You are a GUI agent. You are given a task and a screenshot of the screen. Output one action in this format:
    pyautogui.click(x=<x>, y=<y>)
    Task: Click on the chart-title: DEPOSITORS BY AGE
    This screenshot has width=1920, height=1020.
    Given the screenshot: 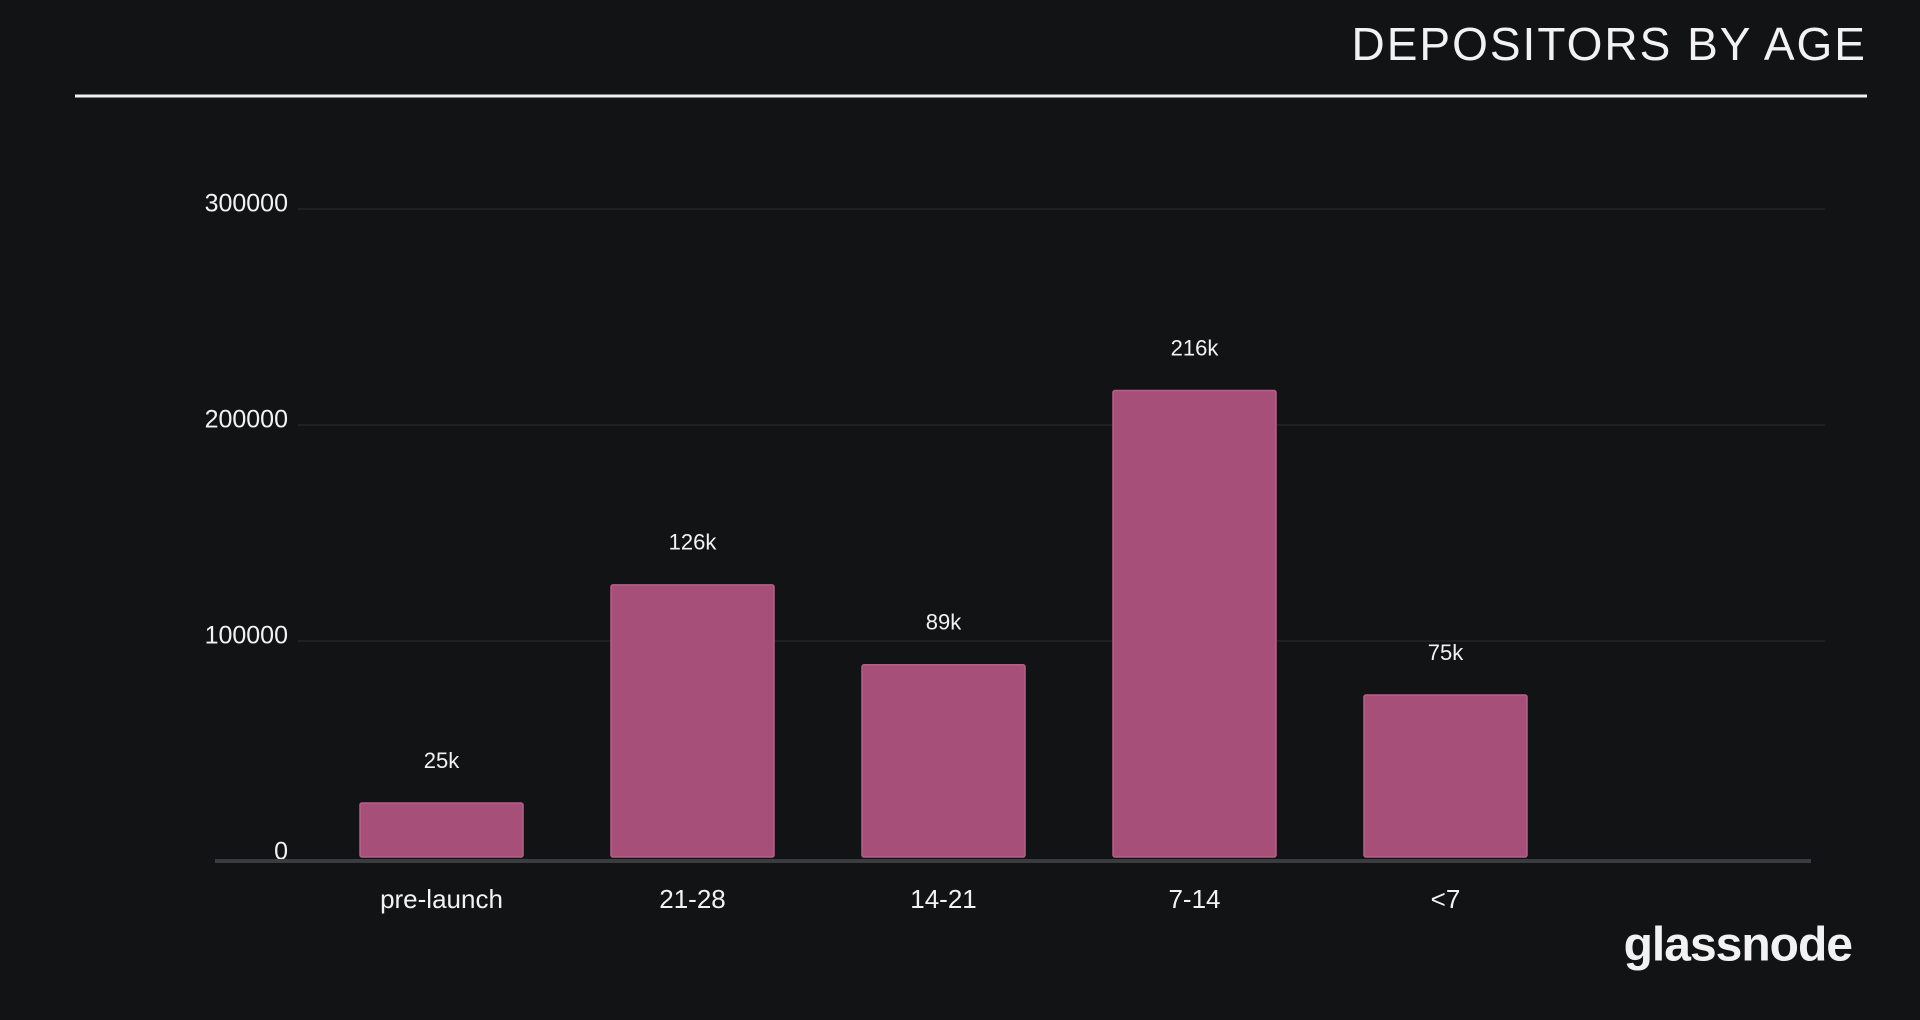 What is the action you would take?
    pyautogui.click(x=1609, y=44)
    